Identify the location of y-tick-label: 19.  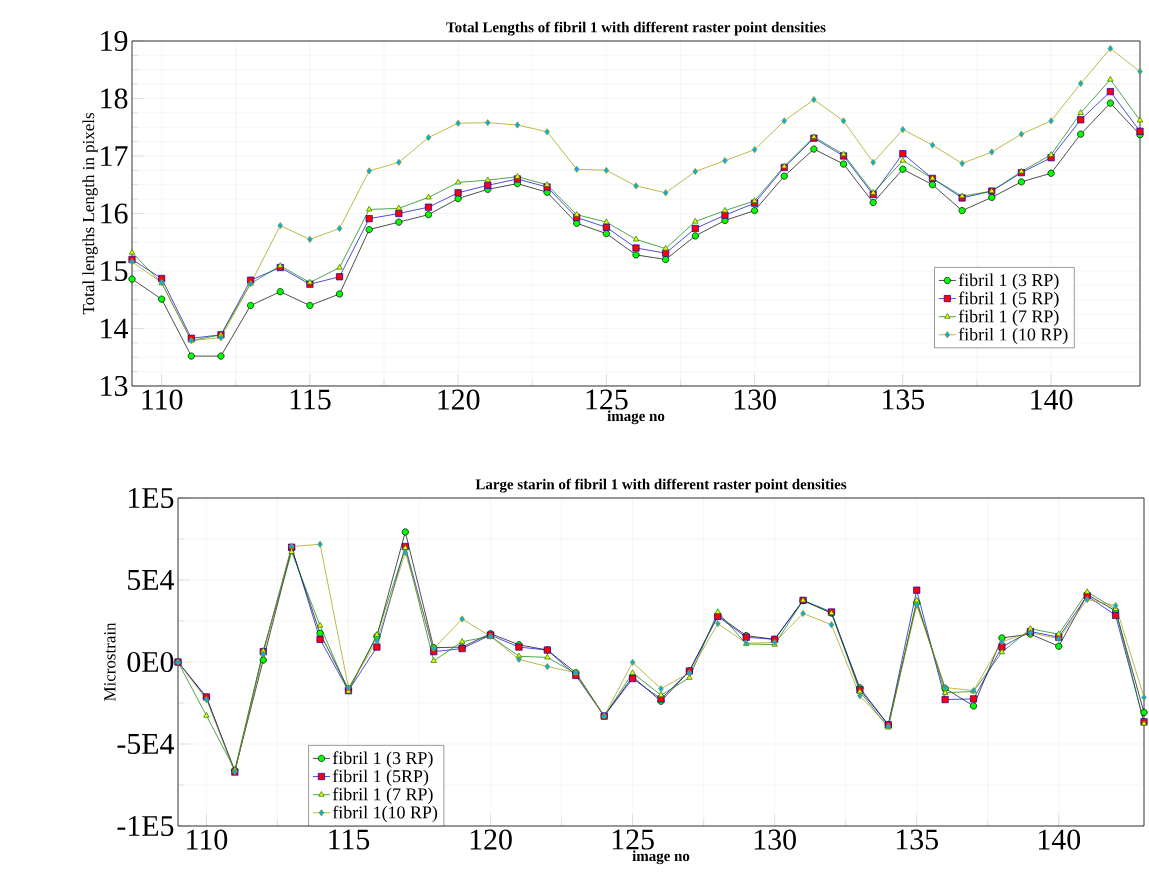
(114, 41).